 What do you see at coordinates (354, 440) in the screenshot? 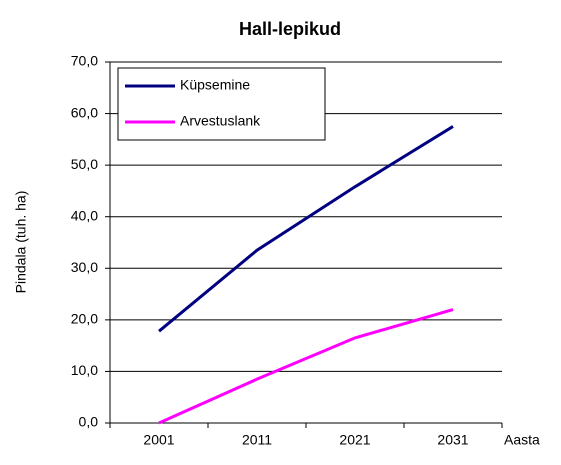
I see `x-tick-label: 2021` at bounding box center [354, 440].